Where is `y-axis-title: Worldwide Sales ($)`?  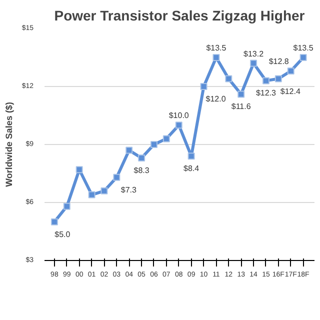
y-axis-title: Worldwide Sales ($) is located at coordinates (9, 144).